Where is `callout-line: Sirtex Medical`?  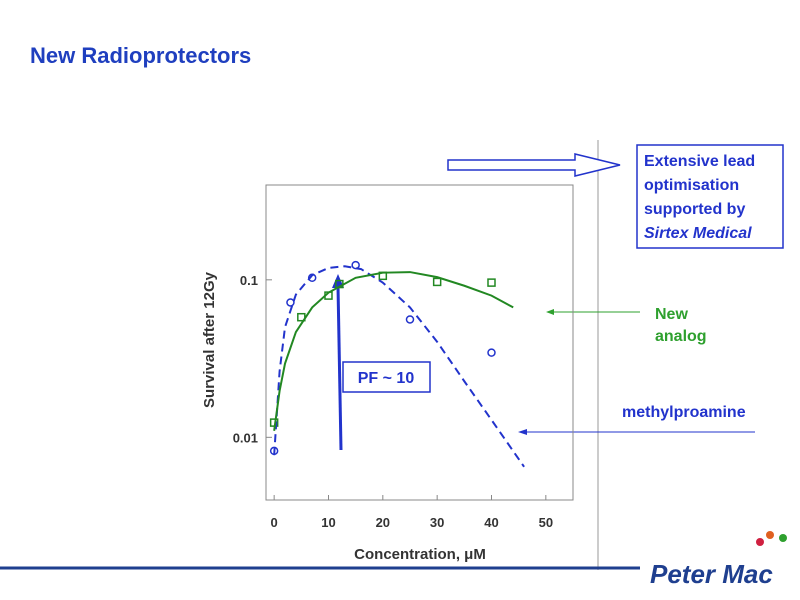
callout-line: Sirtex Medical is located at coordinates (698, 233).